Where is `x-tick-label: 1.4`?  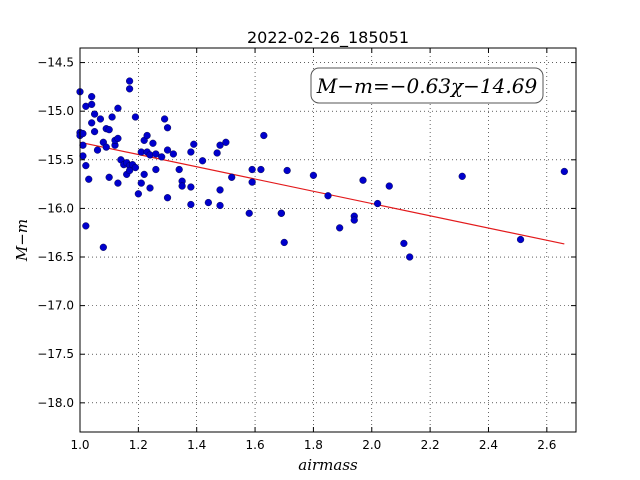 x-tick-label: 1.4 is located at coordinates (196, 445).